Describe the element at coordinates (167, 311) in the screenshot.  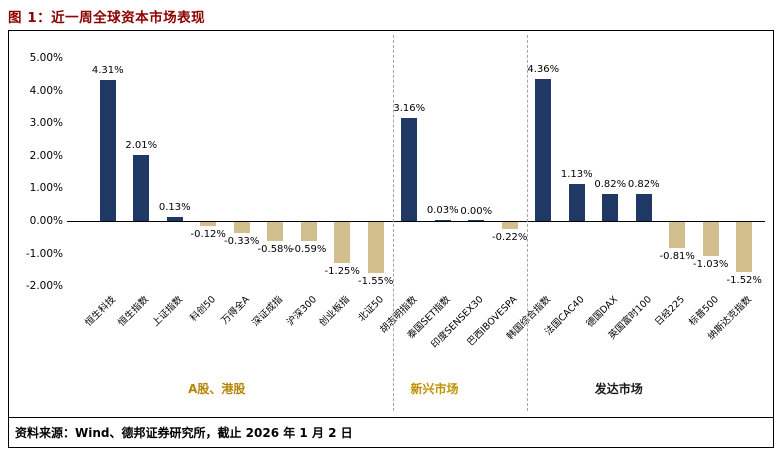
I see `x-axis-label: 上证指数` at that location.